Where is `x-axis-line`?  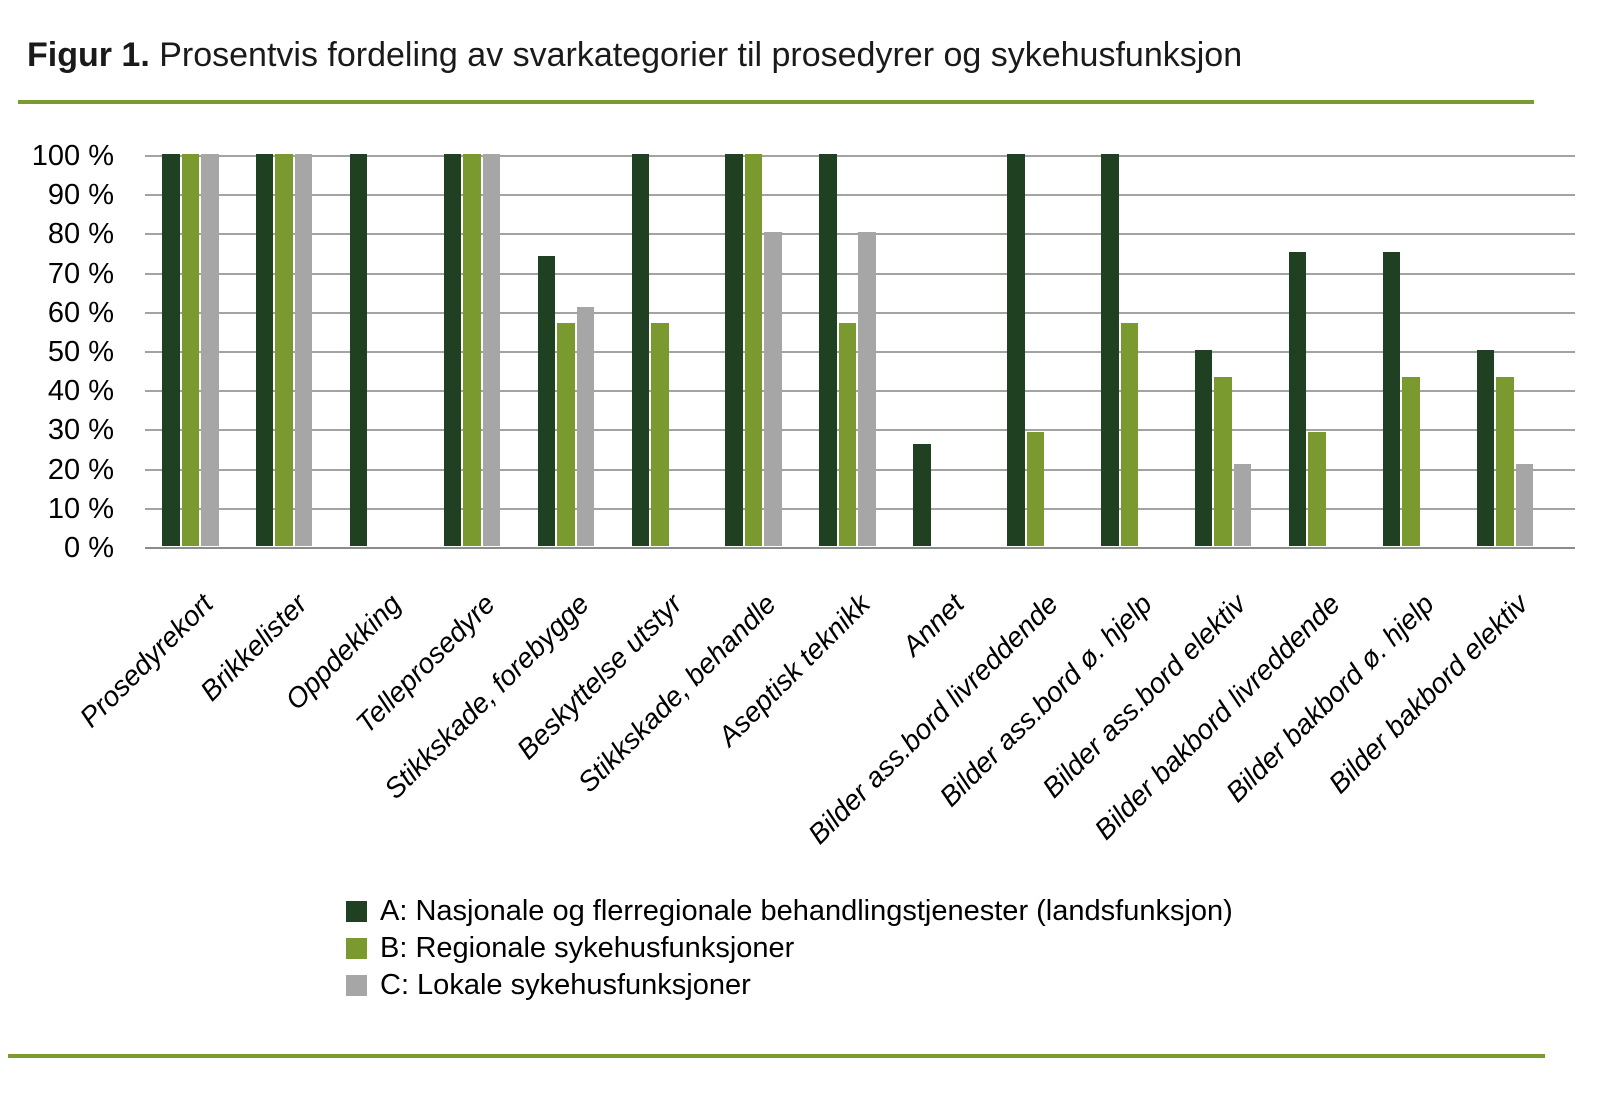 x-axis-line is located at coordinates (860, 548).